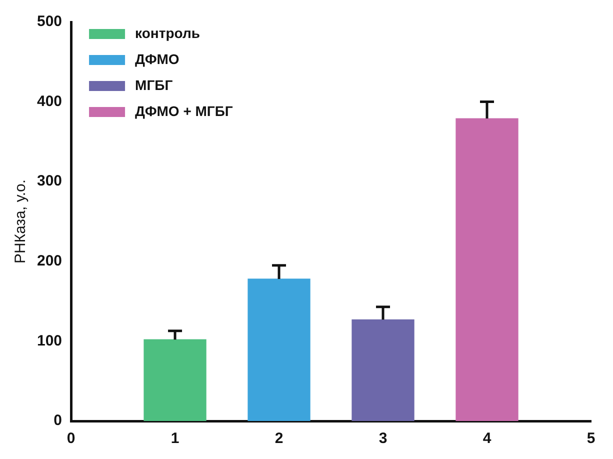 This screenshot has width=613, height=459. What do you see at coordinates (157, 58) in the screenshot?
I see `legend-label: ДФМО` at bounding box center [157, 58].